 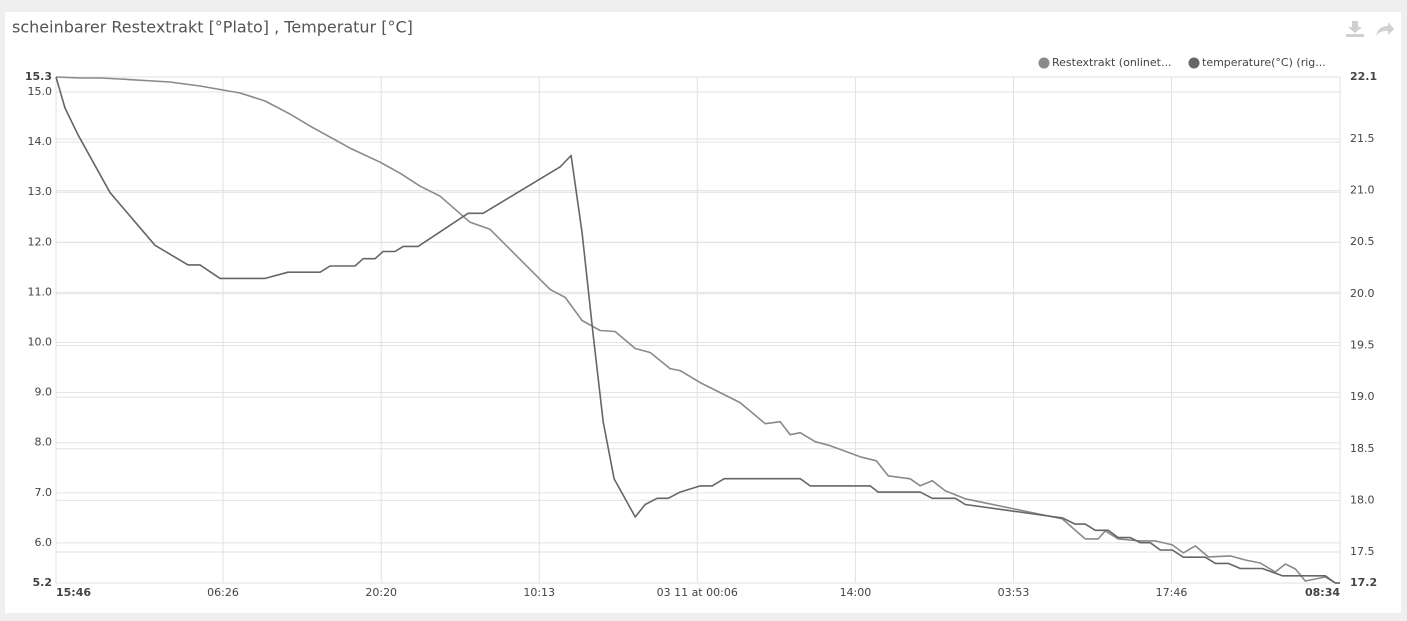 I want to click on x-tick-label: 03:53, so click(x=1014, y=592).